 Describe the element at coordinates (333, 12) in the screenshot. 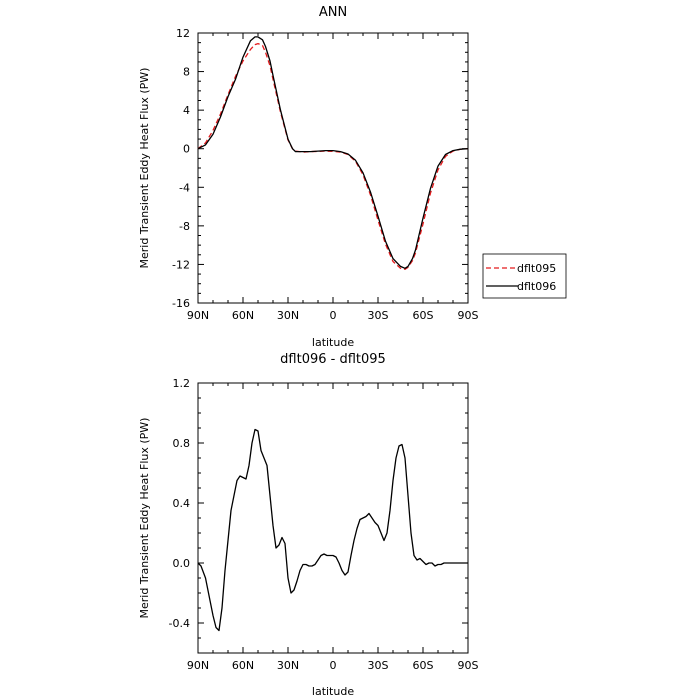

I see `top-chart-title: ANN` at that location.